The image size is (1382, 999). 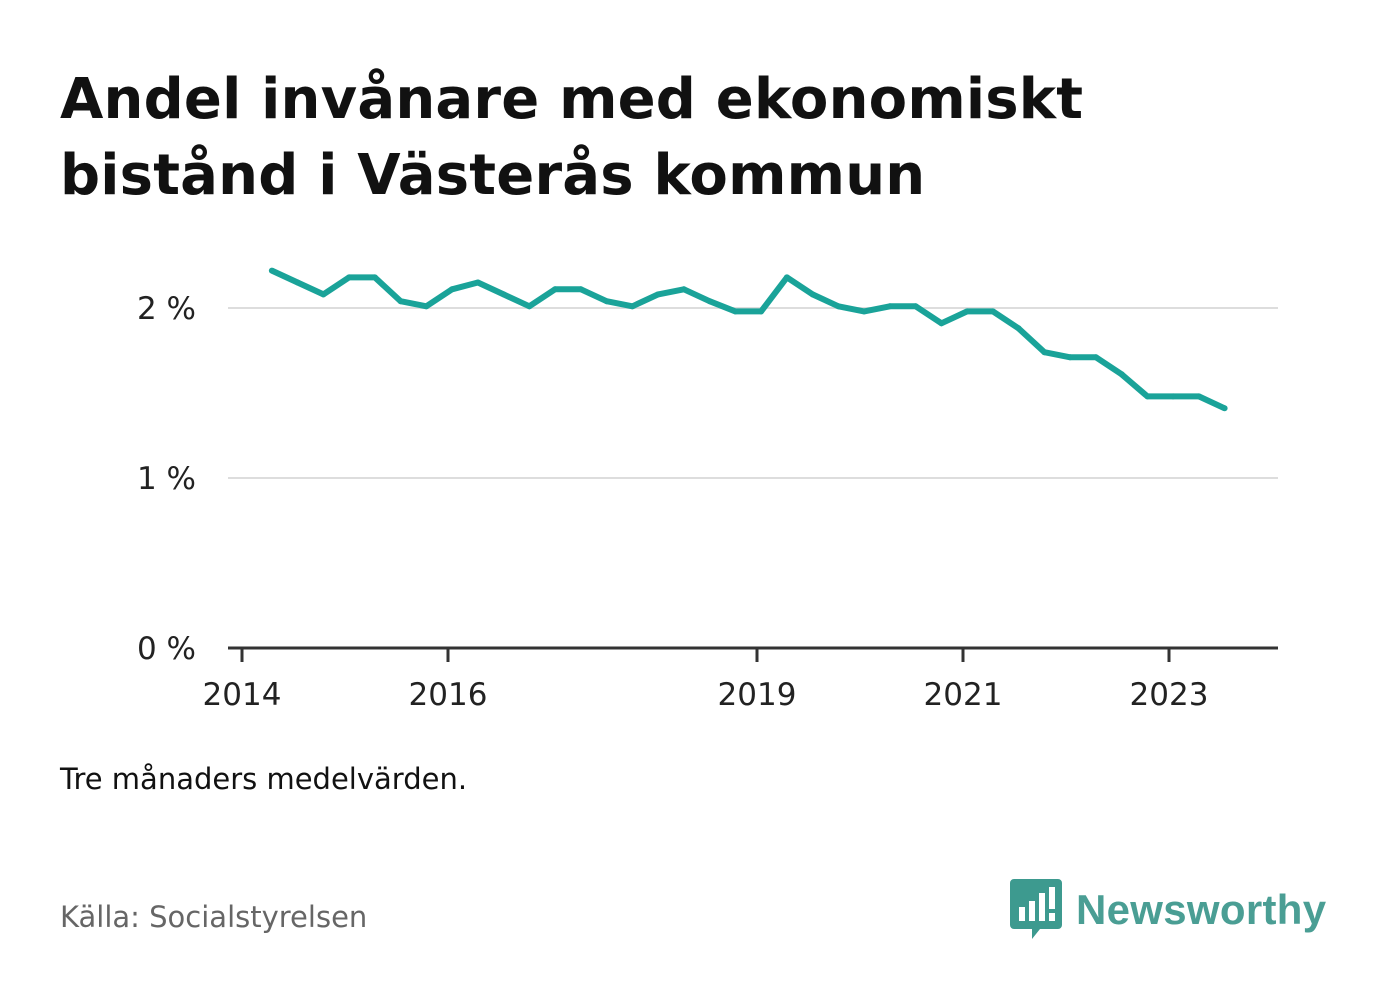 I want to click on y-tick-label: 2 %, so click(x=166, y=309).